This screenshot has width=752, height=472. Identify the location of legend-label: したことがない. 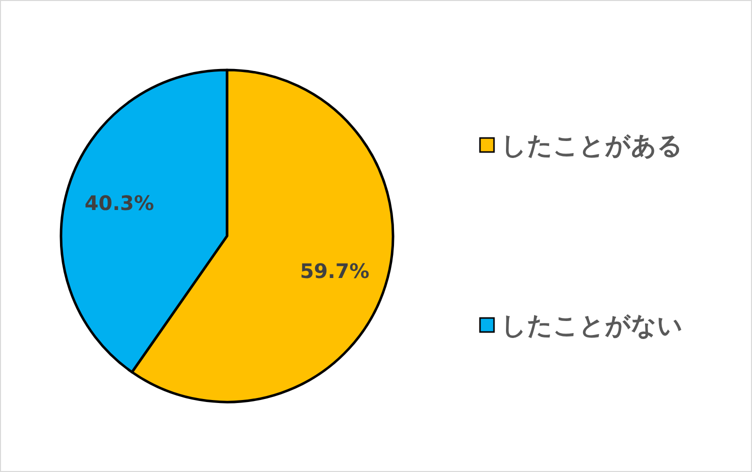
(592, 325).